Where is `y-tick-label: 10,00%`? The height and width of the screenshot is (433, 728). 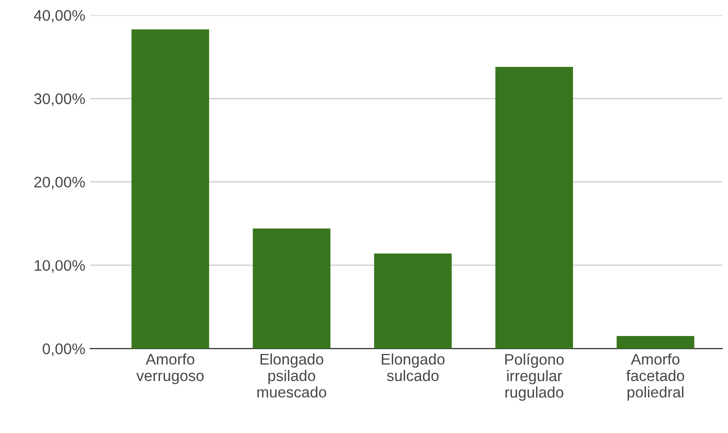 y-tick-label: 10,00% is located at coordinates (59, 266).